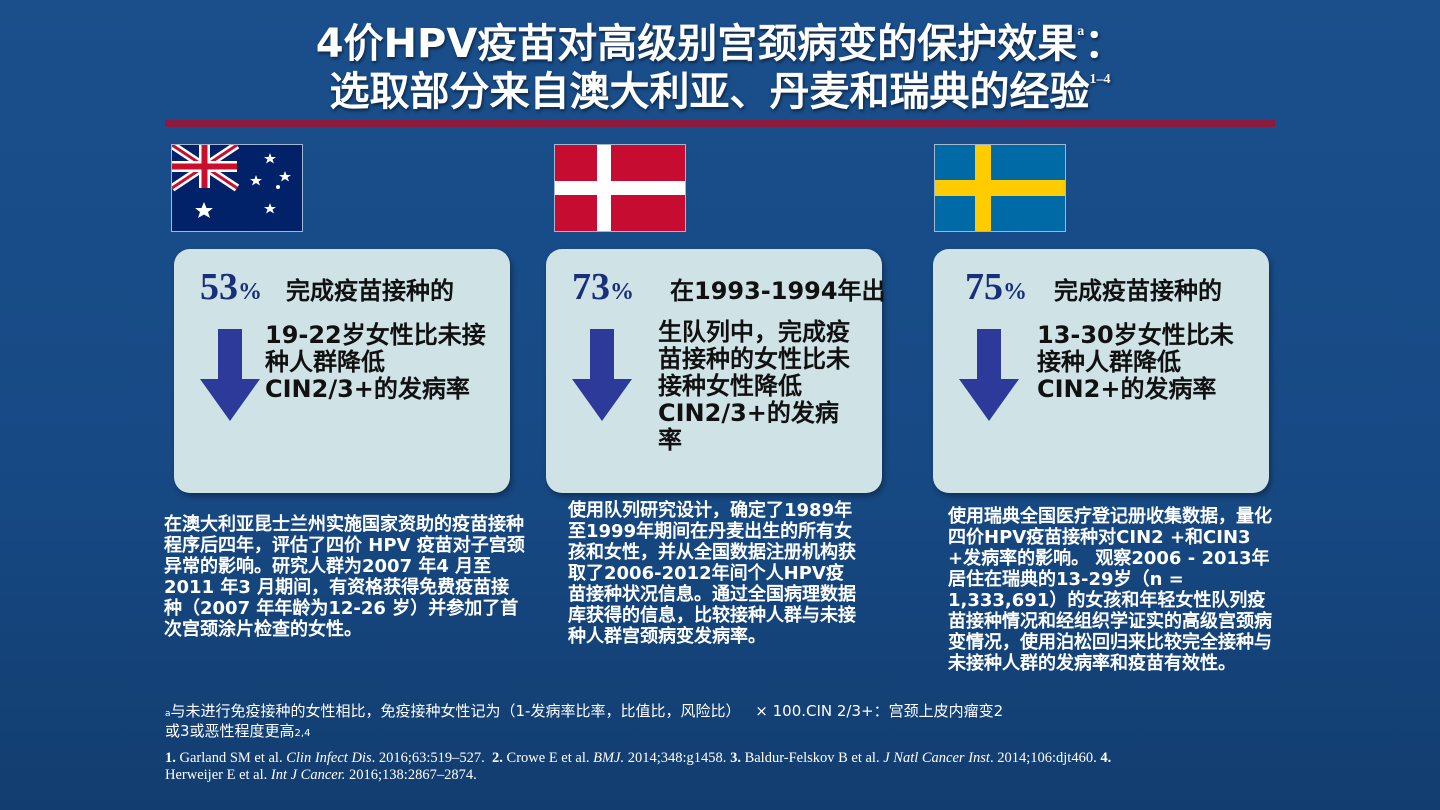 The height and width of the screenshot is (810, 1440). Describe the element at coordinates (709, 92) in the screenshot. I see `title-text-2: 选取部分来自澳大利亚、丹麦和瑞典的经验` at that location.